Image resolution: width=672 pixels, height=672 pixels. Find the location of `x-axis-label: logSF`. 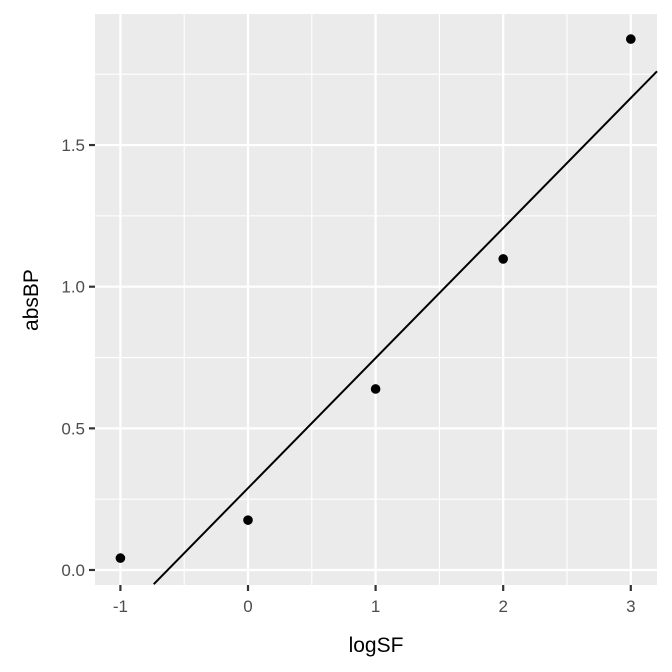

x-axis-label: logSF is located at coordinates (376, 645).